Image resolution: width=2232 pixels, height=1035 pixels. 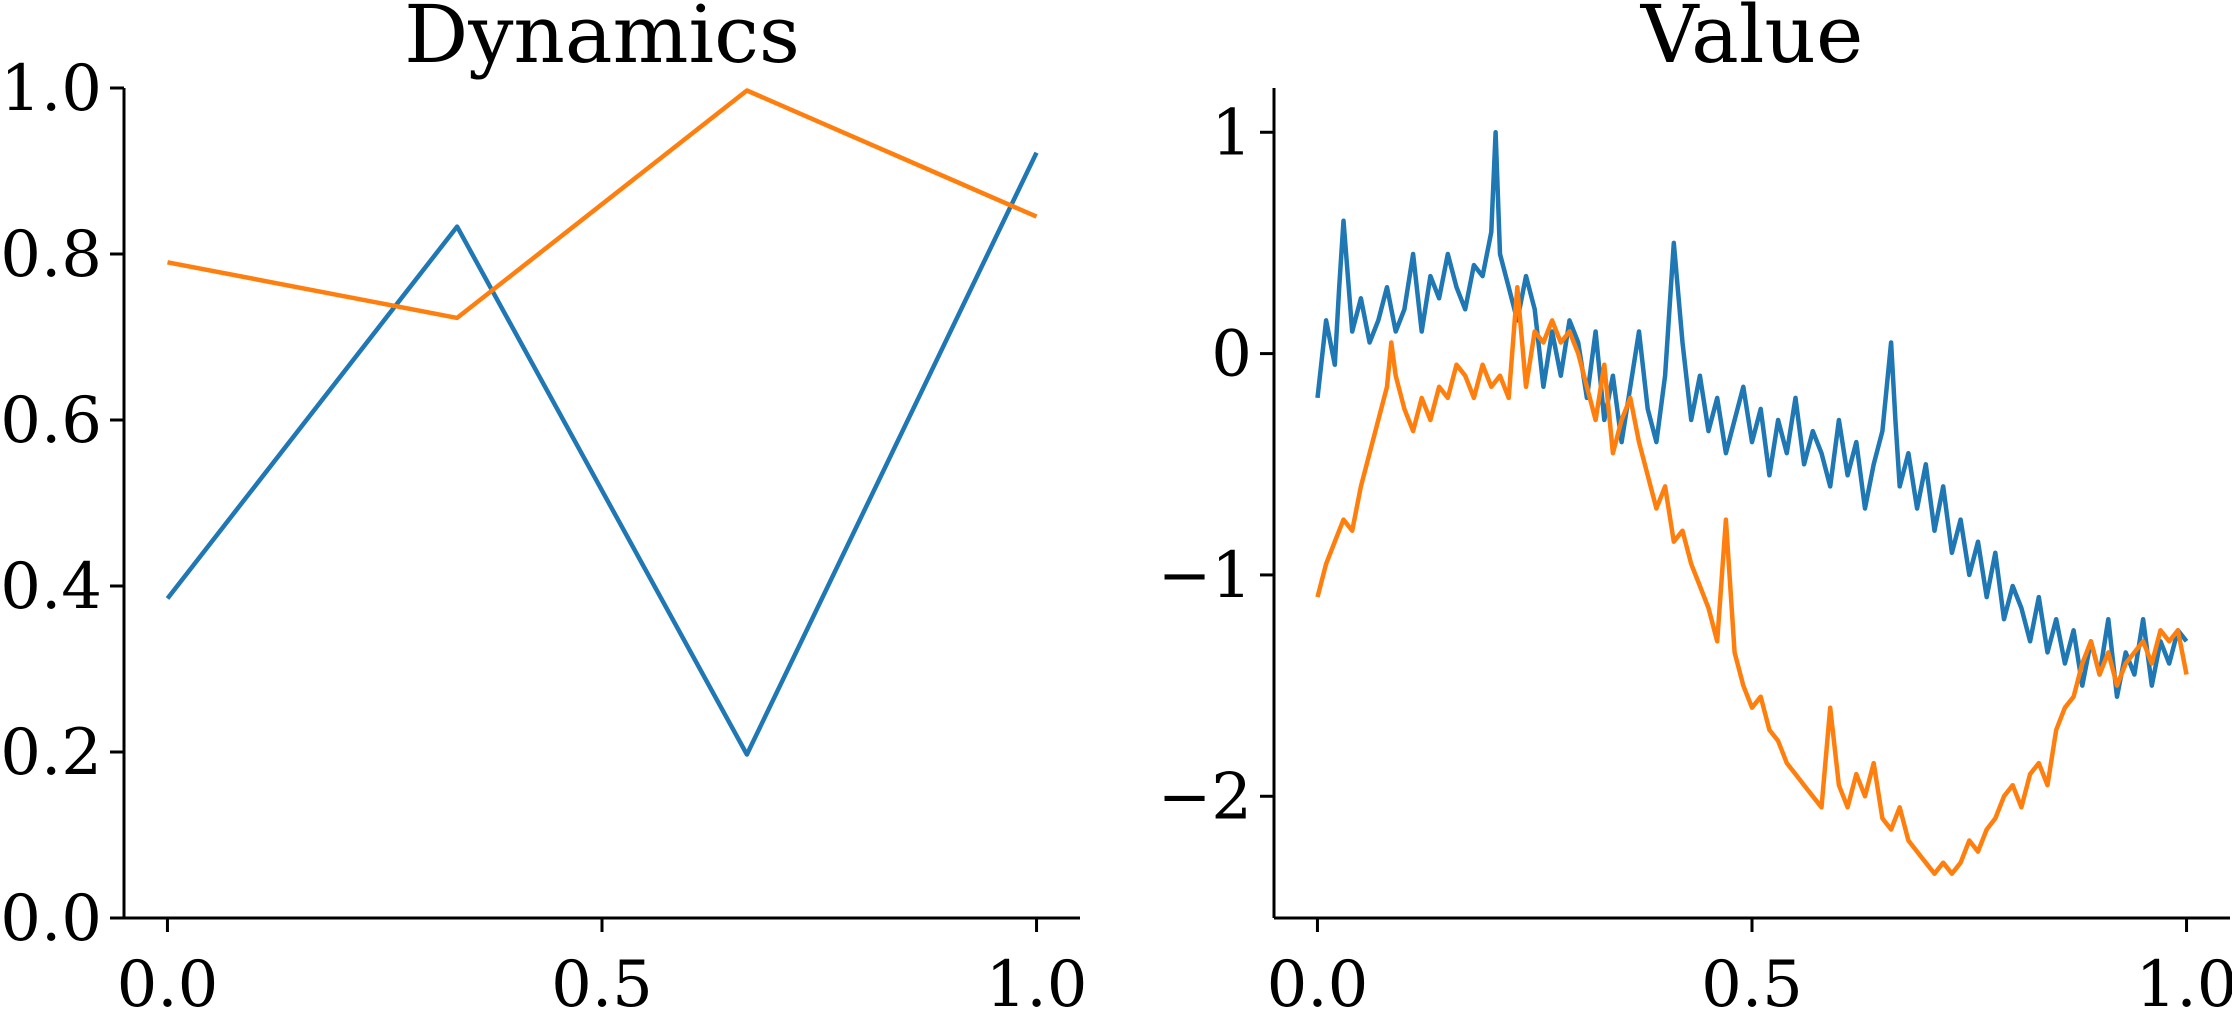 I want to click on y-tick-label: −2, so click(x=1205, y=797).